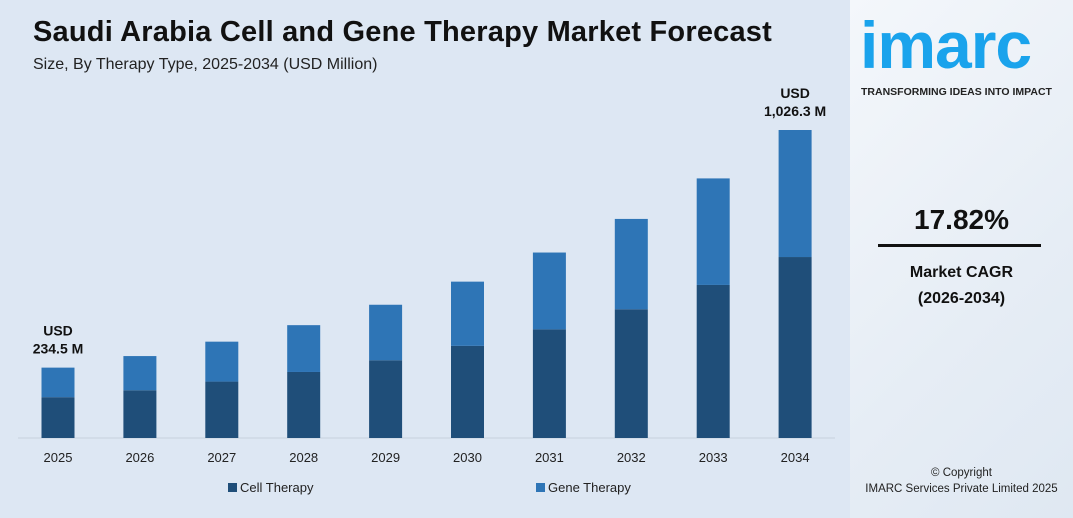  I want to click on bar-gene-therapy-2025, so click(58, 382).